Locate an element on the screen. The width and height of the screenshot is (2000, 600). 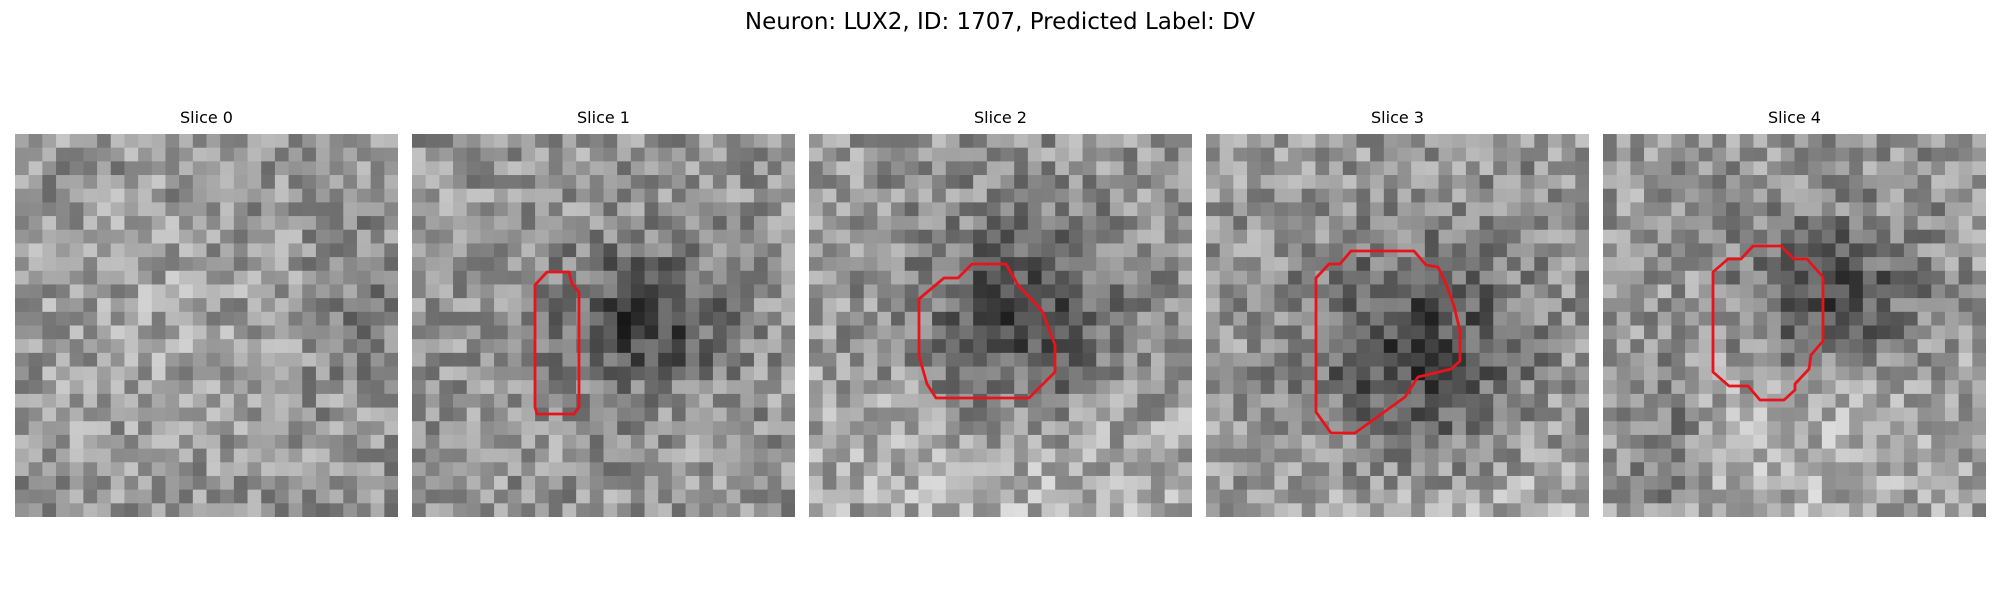
slice-panel-4: Slice 4 is located at coordinates (1794, 312).